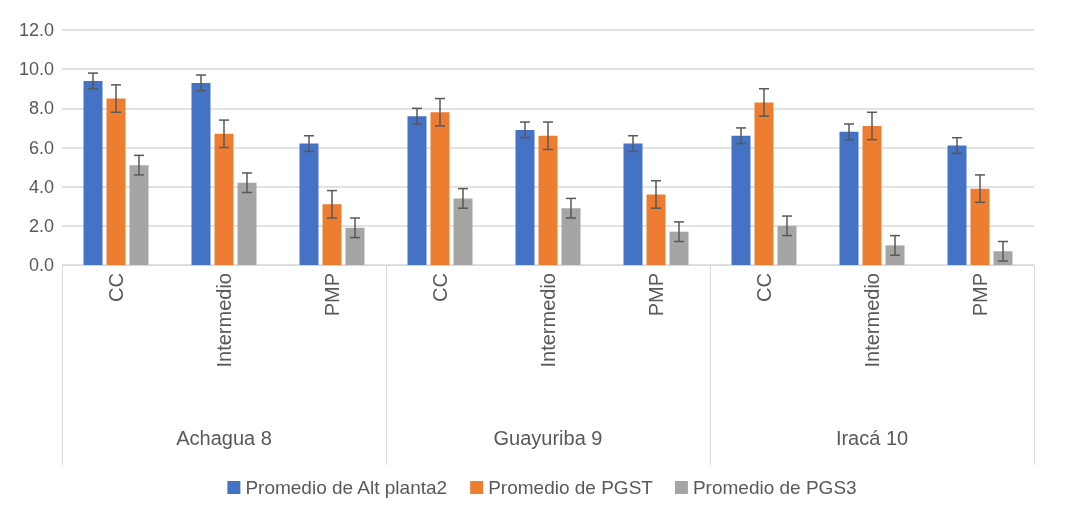 This screenshot has width=1084, height=510. What do you see at coordinates (36, 69) in the screenshot?
I see `y-tick-label: 10.0` at bounding box center [36, 69].